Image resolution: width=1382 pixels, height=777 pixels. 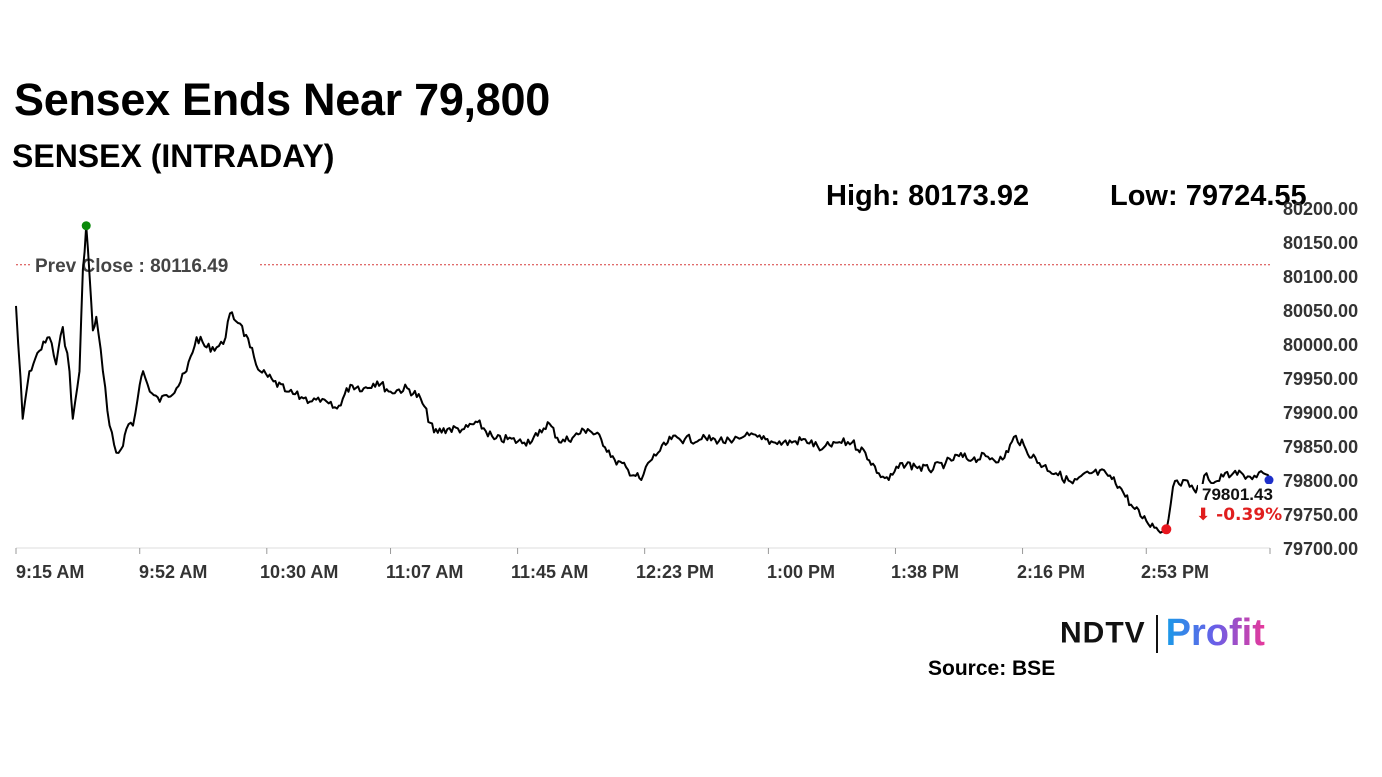 What do you see at coordinates (1239, 515) in the screenshot?
I see `change-label: ⬇ -0.39%` at bounding box center [1239, 515].